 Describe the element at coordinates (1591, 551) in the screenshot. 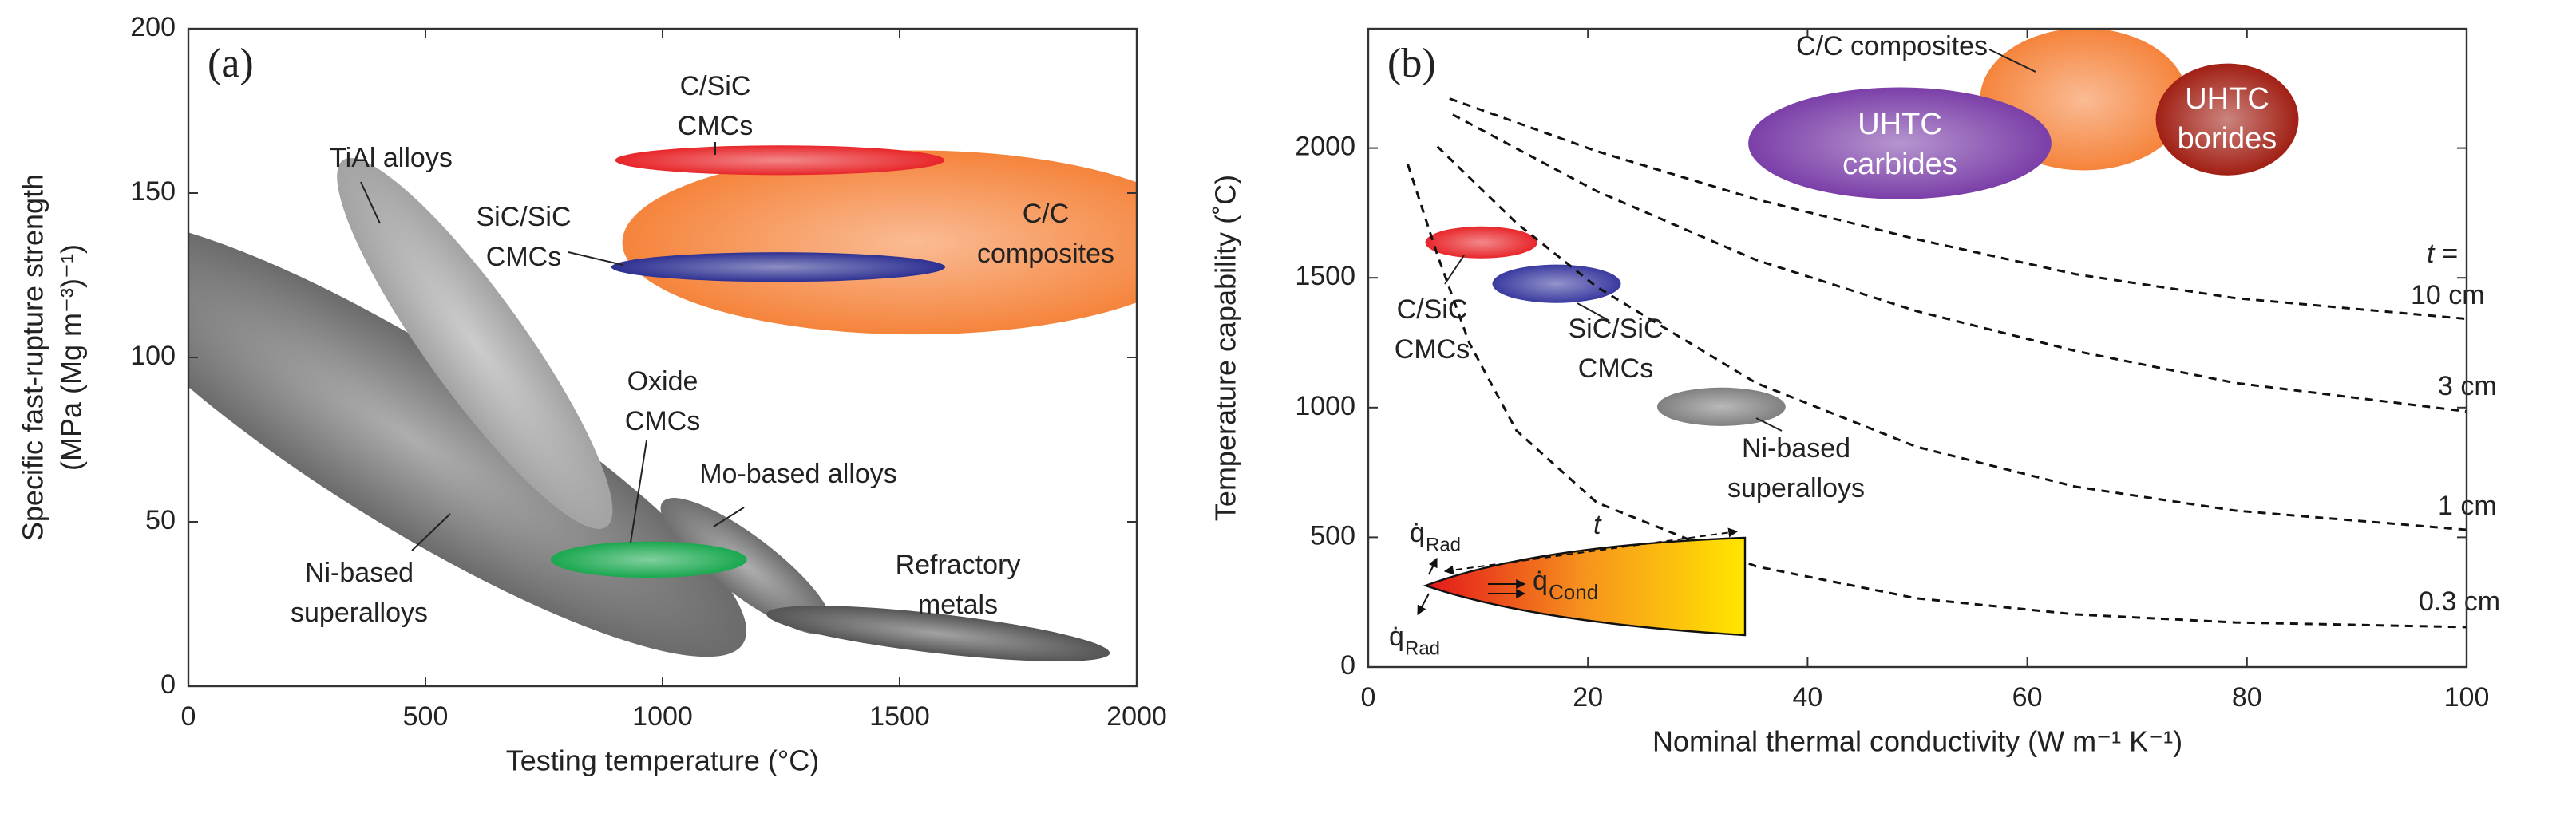

I see `thickness-arrow` at that location.